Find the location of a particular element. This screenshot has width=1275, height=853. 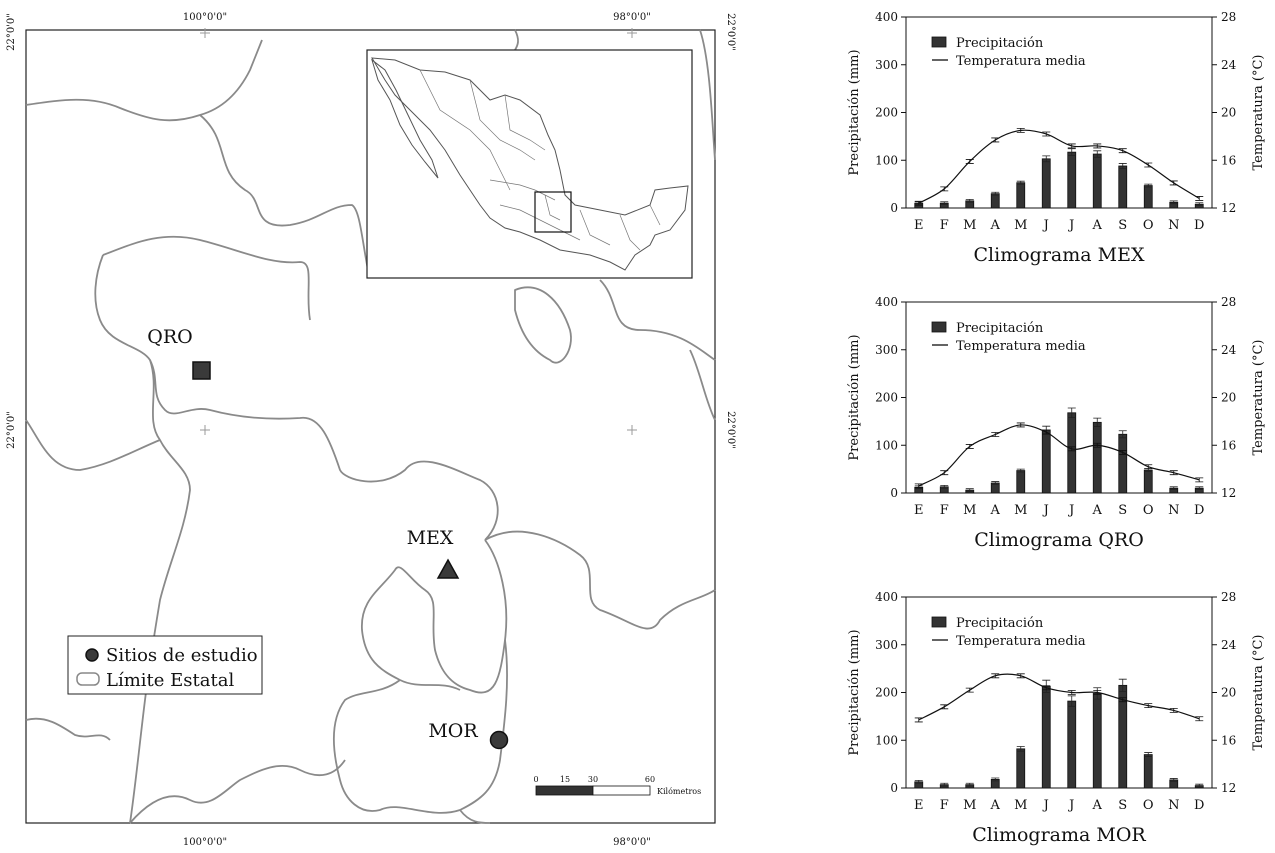

scale-bar-dark is located at coordinates (564, 790).